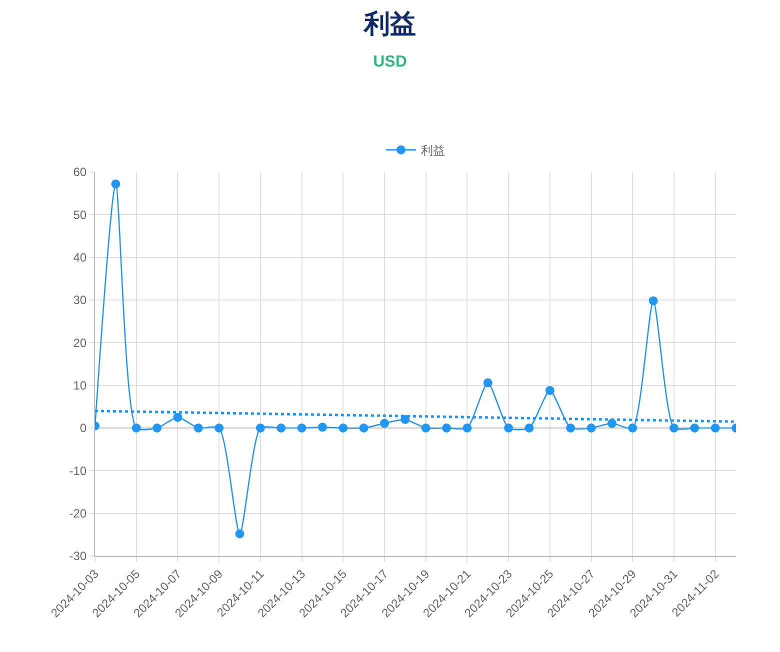 This screenshot has width=780, height=652. Describe the element at coordinates (80, 215) in the screenshot. I see `y-tick-label: 50` at that location.